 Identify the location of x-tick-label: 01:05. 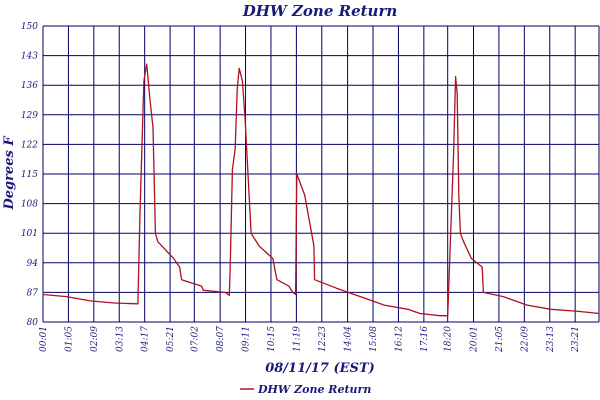
(69, 339).